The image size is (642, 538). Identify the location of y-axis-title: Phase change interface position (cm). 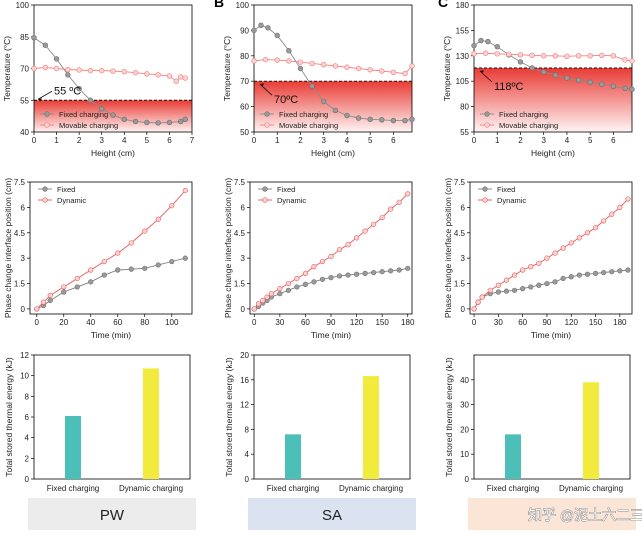
(228, 248).